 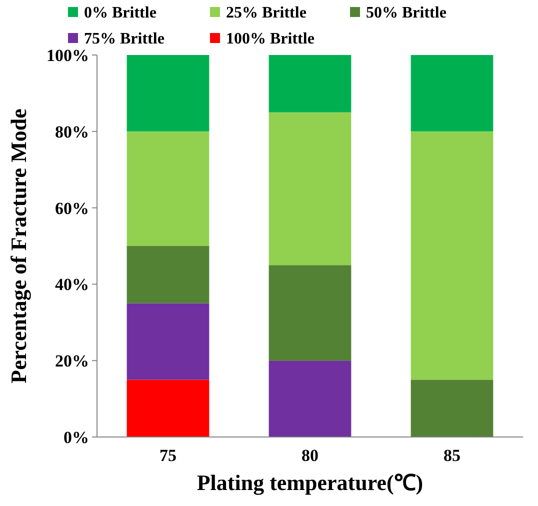 What do you see at coordinates (72, 208) in the screenshot?
I see `y-tick-label: 60%` at bounding box center [72, 208].